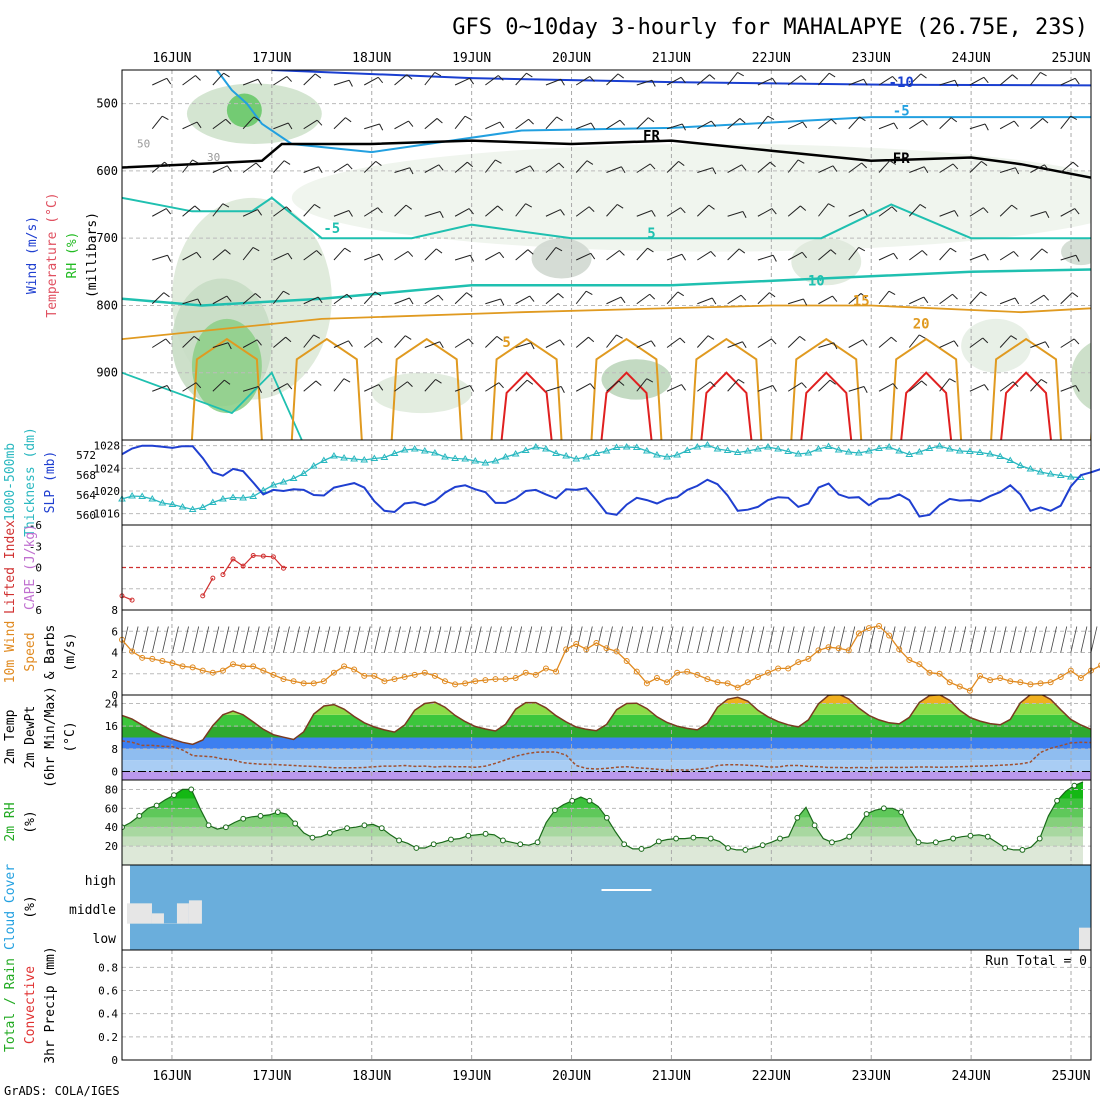  Describe the element at coordinates (602, 841) in the screenshot. I see `rh-color-band` at that location.